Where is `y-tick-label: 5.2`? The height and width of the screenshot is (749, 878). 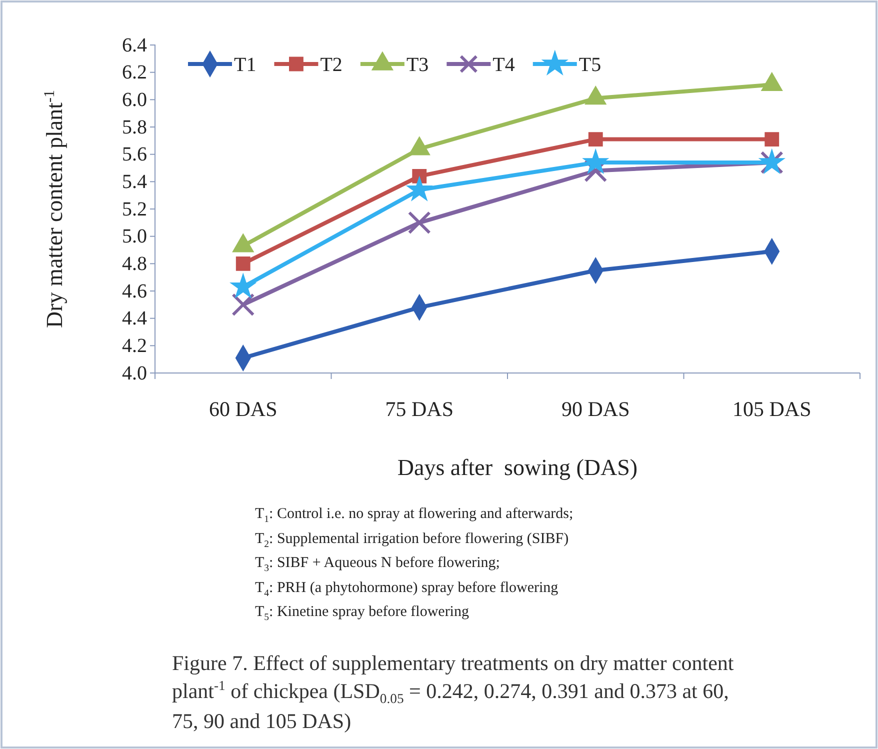
y-tick-label: 5.2 is located at coordinates (134, 209).